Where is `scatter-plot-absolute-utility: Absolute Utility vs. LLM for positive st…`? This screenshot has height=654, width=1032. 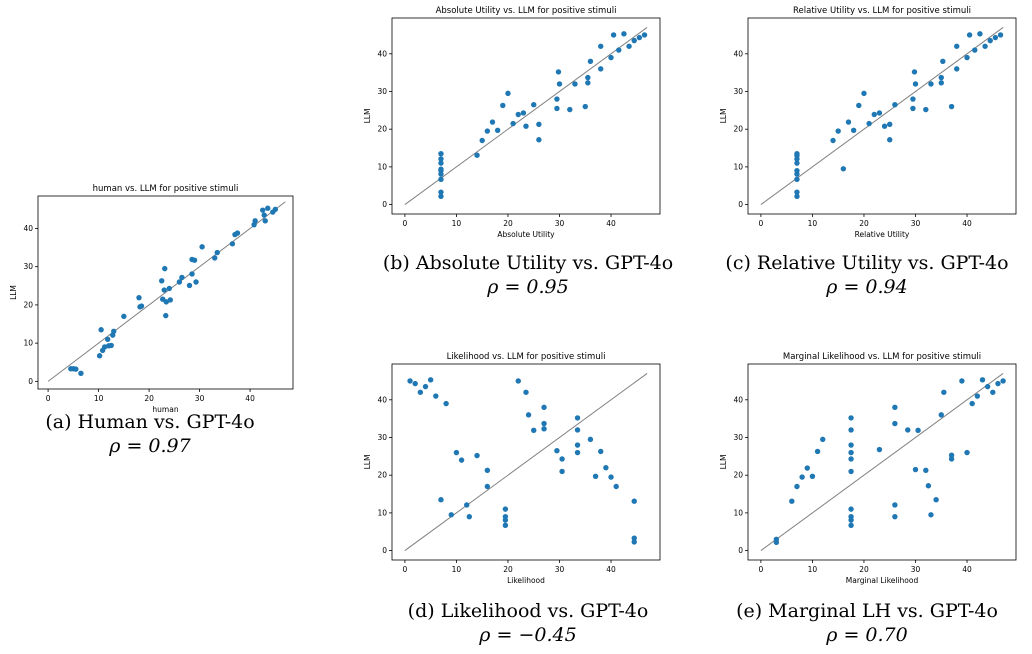 scatter-plot-absolute-utility: Absolute Utility vs. LLM for positive st… is located at coordinates (512, 122).